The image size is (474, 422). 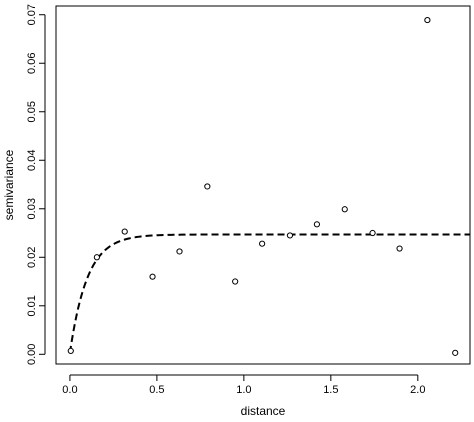 What do you see at coordinates (32, 14) in the screenshot?
I see `y-tick-label: 0.07` at bounding box center [32, 14].